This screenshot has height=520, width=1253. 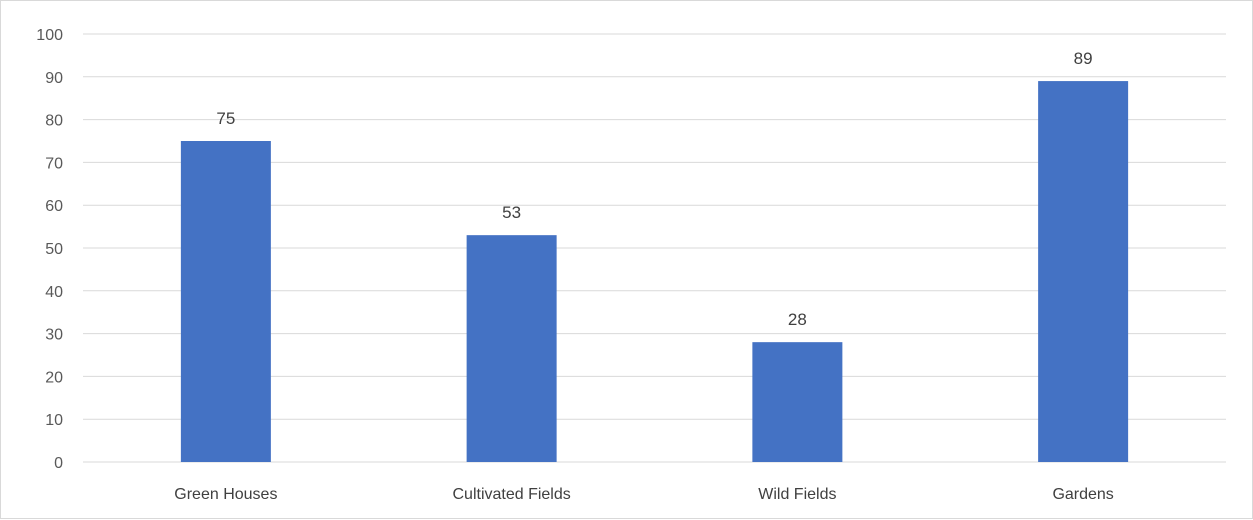 What do you see at coordinates (54, 377) in the screenshot?
I see `y-tick-label: 20` at bounding box center [54, 377].